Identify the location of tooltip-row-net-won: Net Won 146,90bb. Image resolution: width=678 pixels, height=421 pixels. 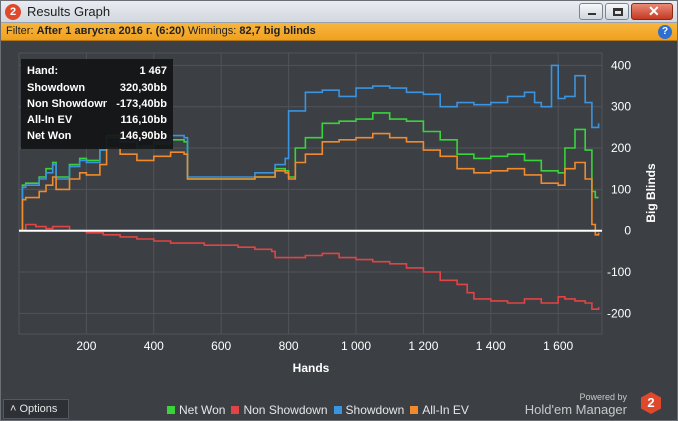
(98, 138).